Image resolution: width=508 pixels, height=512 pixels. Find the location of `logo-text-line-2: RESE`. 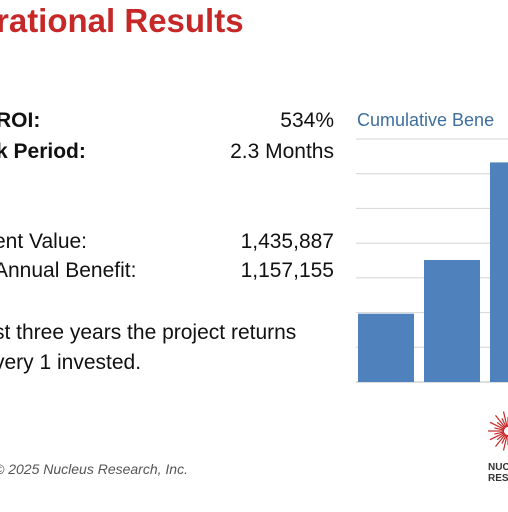

logo-text-line-2: RESE is located at coordinates (498, 478).